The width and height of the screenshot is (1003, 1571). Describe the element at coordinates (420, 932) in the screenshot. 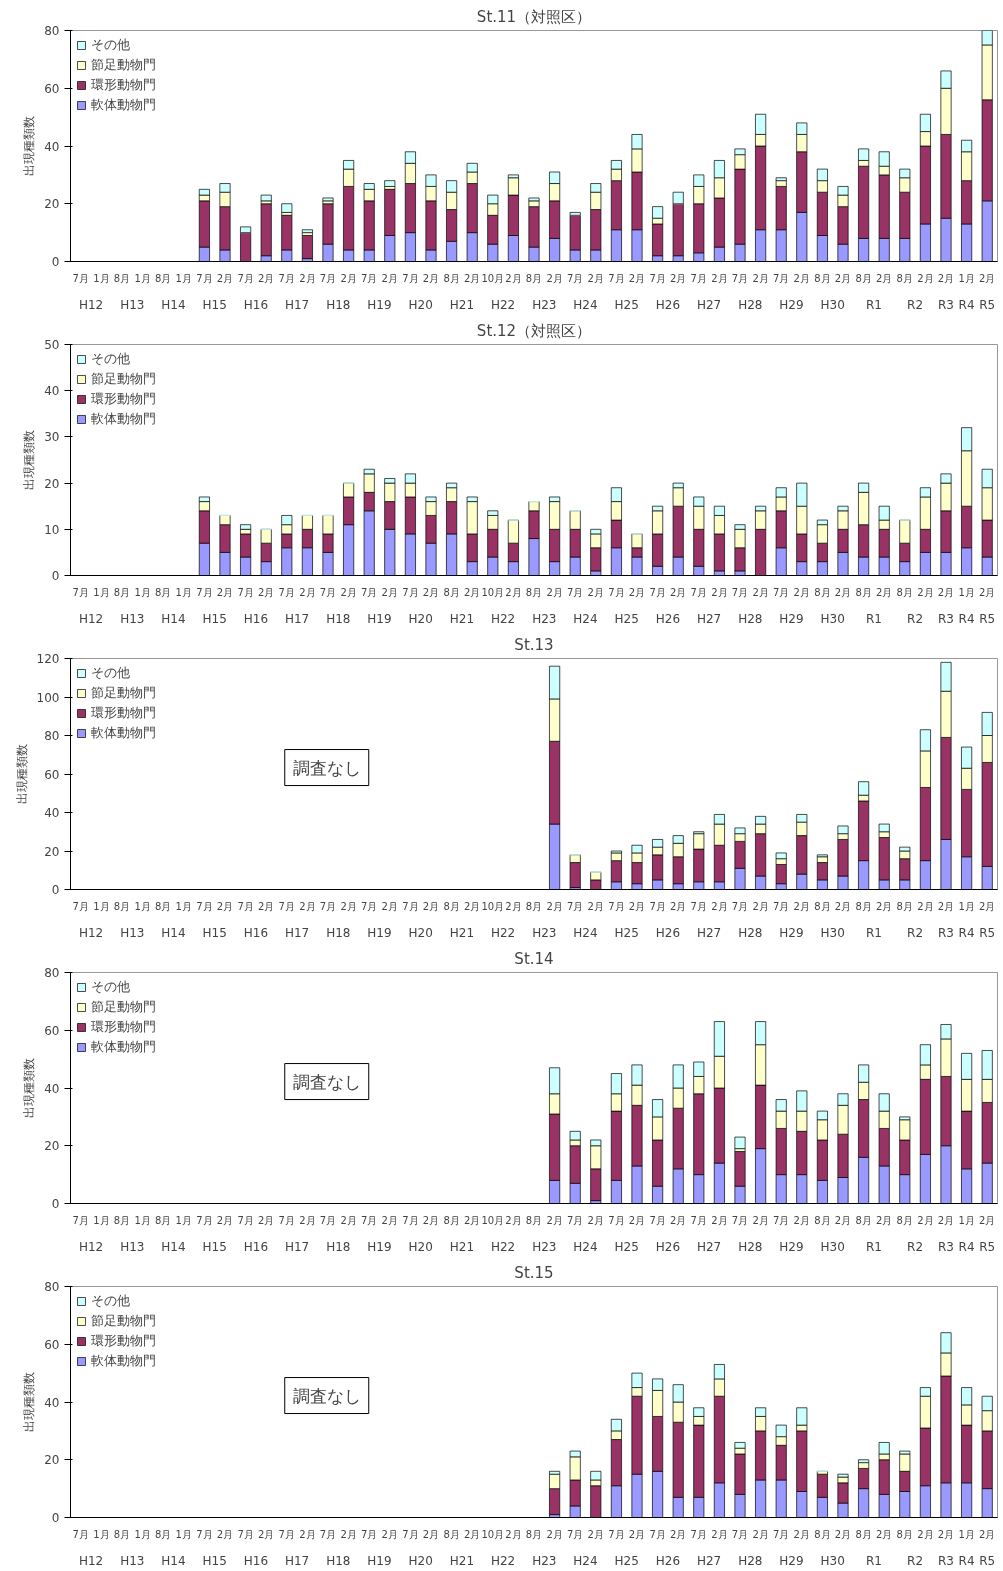

I see `text: H20` at that location.